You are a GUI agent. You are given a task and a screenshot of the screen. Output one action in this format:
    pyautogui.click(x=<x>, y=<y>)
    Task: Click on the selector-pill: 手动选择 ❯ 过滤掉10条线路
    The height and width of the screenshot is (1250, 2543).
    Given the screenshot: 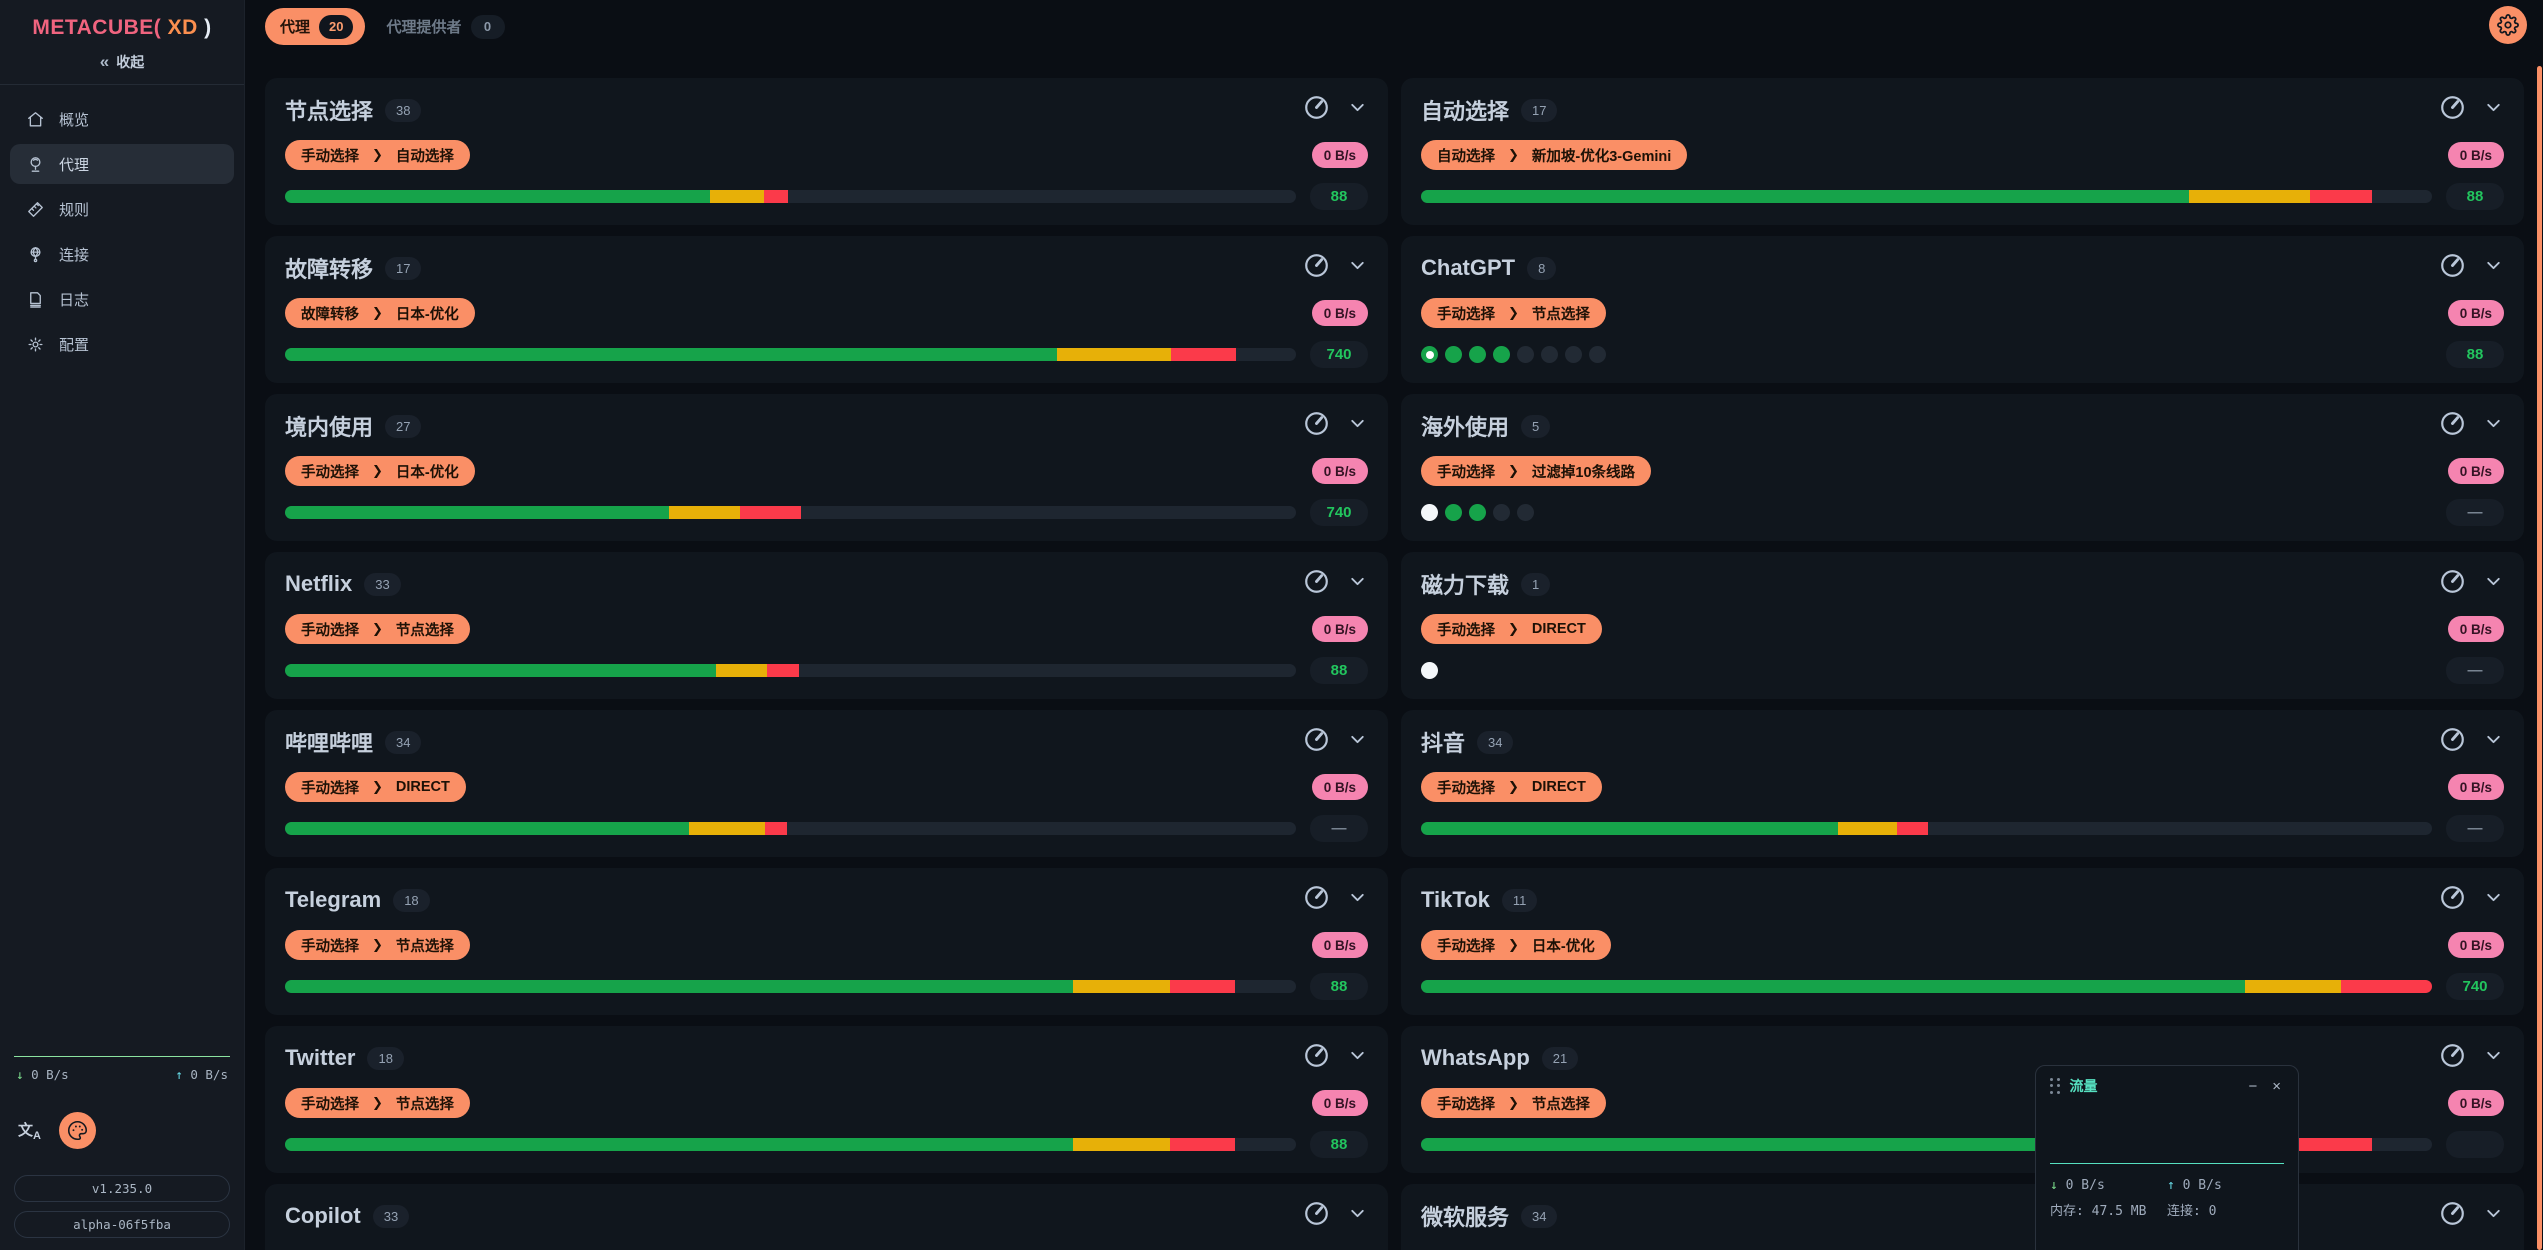 What is the action you would take?
    pyautogui.click(x=1536, y=471)
    